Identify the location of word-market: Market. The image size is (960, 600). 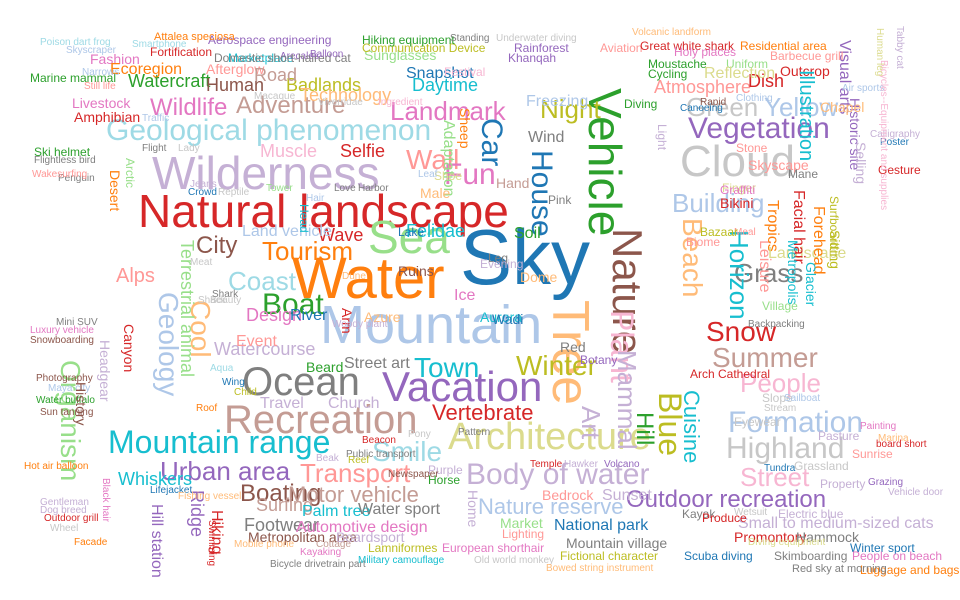
(521, 523).